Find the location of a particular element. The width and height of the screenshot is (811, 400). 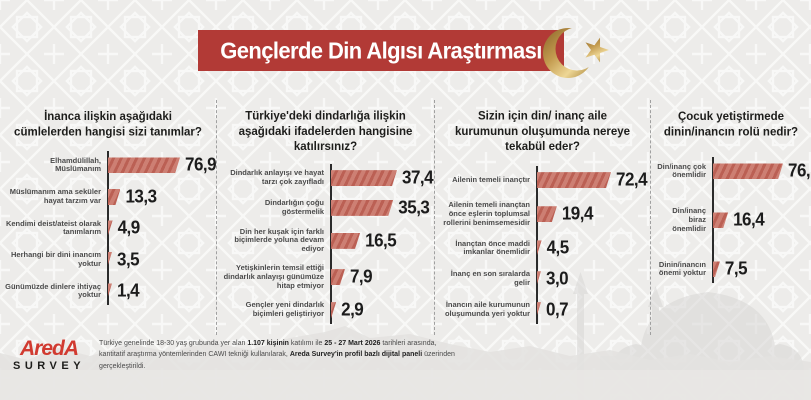

bar-row: Ailenin temeli inançtır 72,4 is located at coordinates (543, 179).